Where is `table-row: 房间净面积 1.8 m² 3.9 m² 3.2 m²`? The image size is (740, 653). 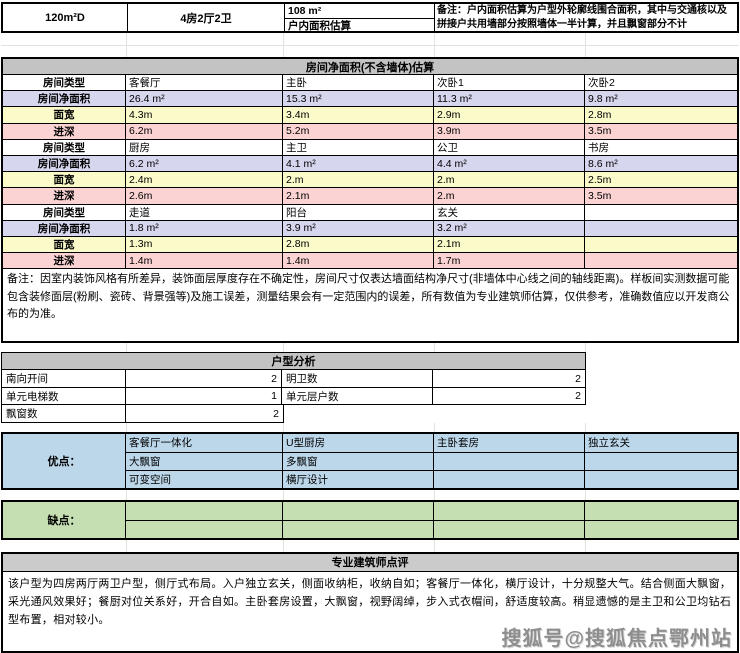
table-row: 房间净面积 1.8 m² 3.9 m² 3.2 m² is located at coordinates (370, 227).